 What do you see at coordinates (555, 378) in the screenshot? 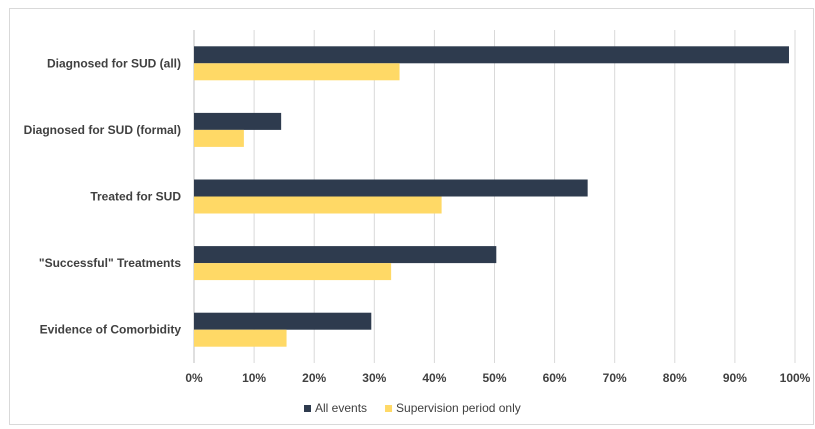
I see `x-tick-label: 60%` at bounding box center [555, 378].